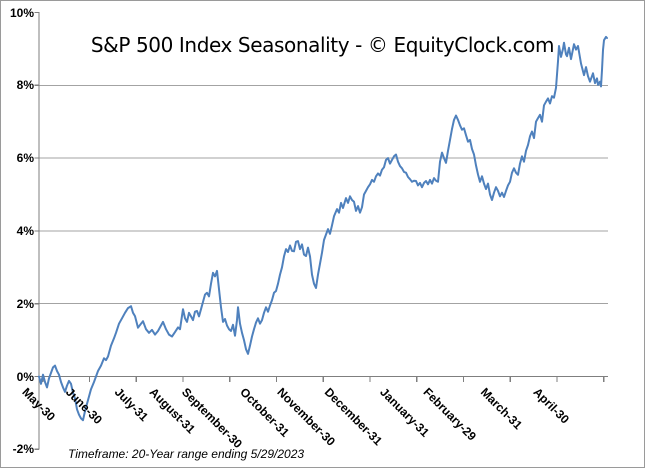 The height and width of the screenshot is (468, 645). I want to click on y-axis-tick-label: -2%, so click(23, 449).